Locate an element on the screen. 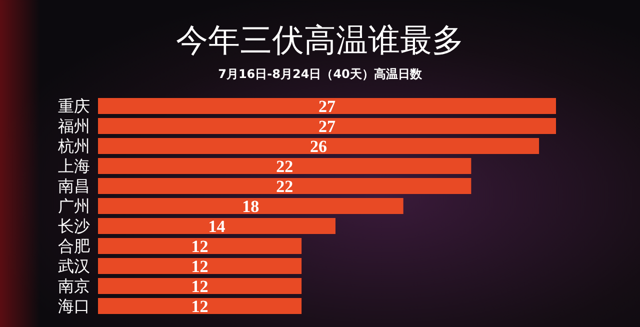 The image size is (640, 327). y-tick-label: 海口 is located at coordinates (74, 306).